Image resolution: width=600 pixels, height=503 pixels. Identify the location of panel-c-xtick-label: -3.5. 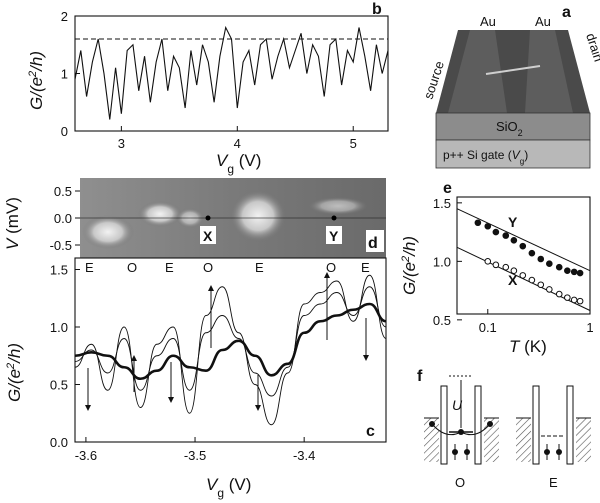
(195, 455).